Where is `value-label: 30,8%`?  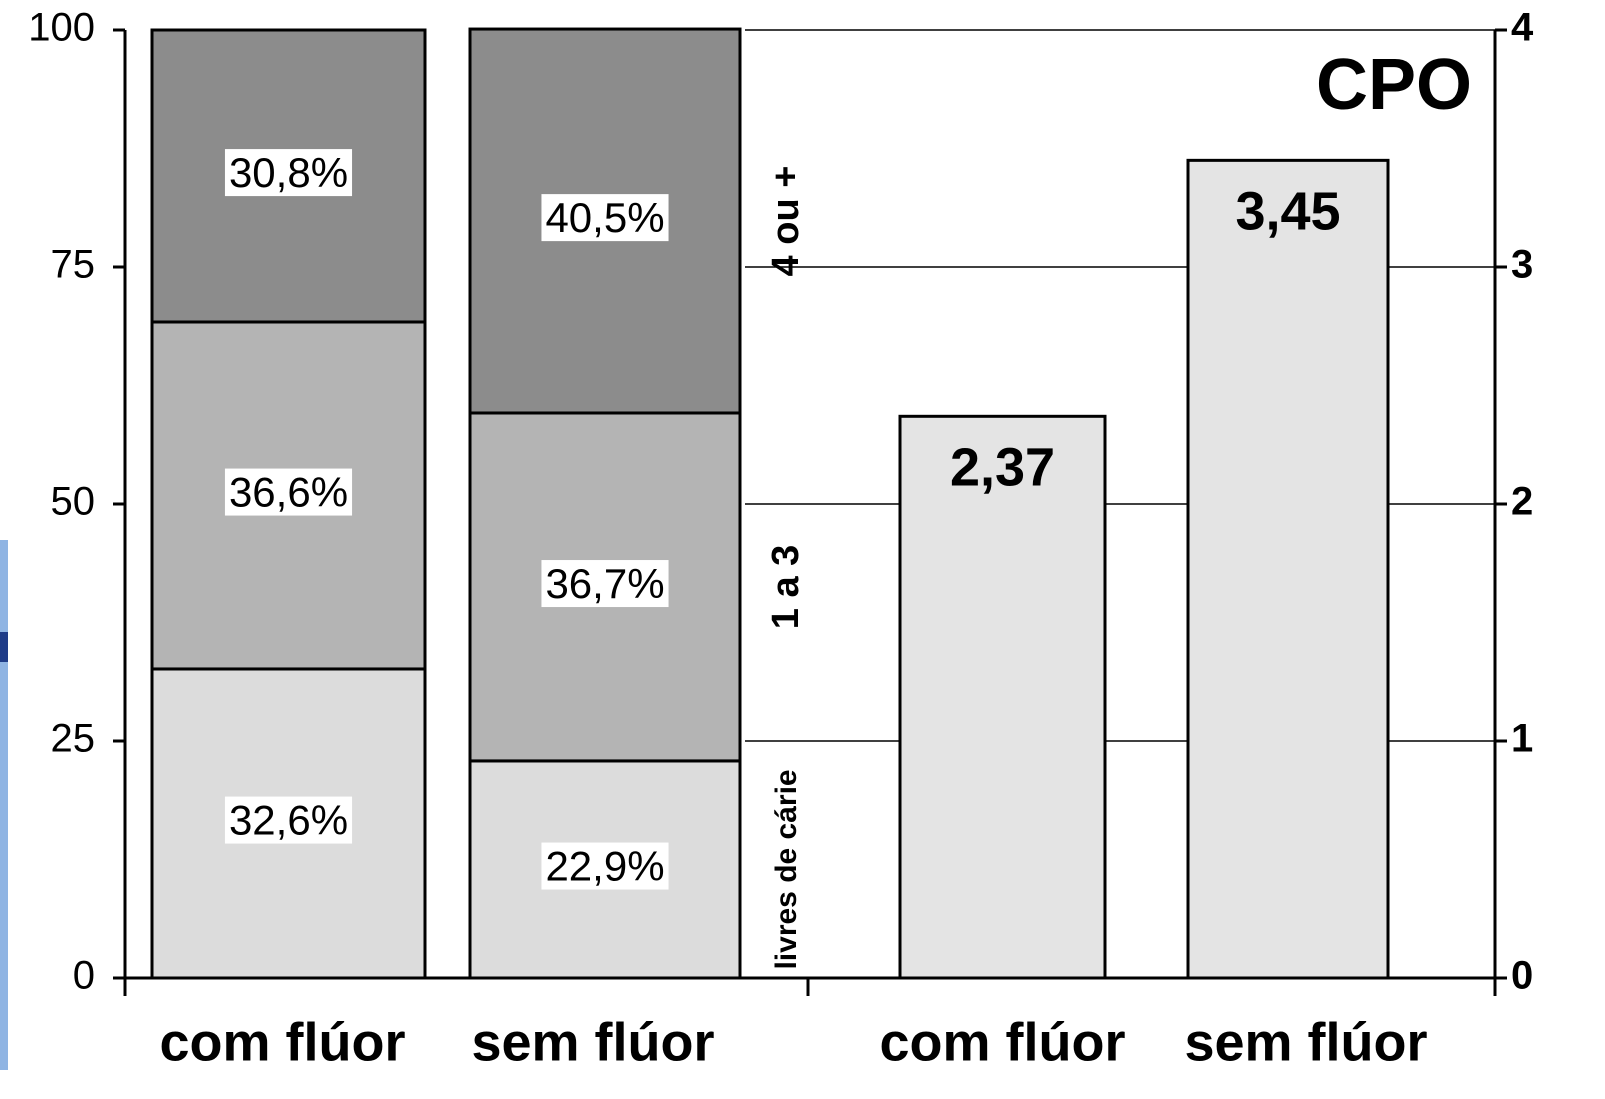
value-label: 30,8% is located at coordinates (288, 172).